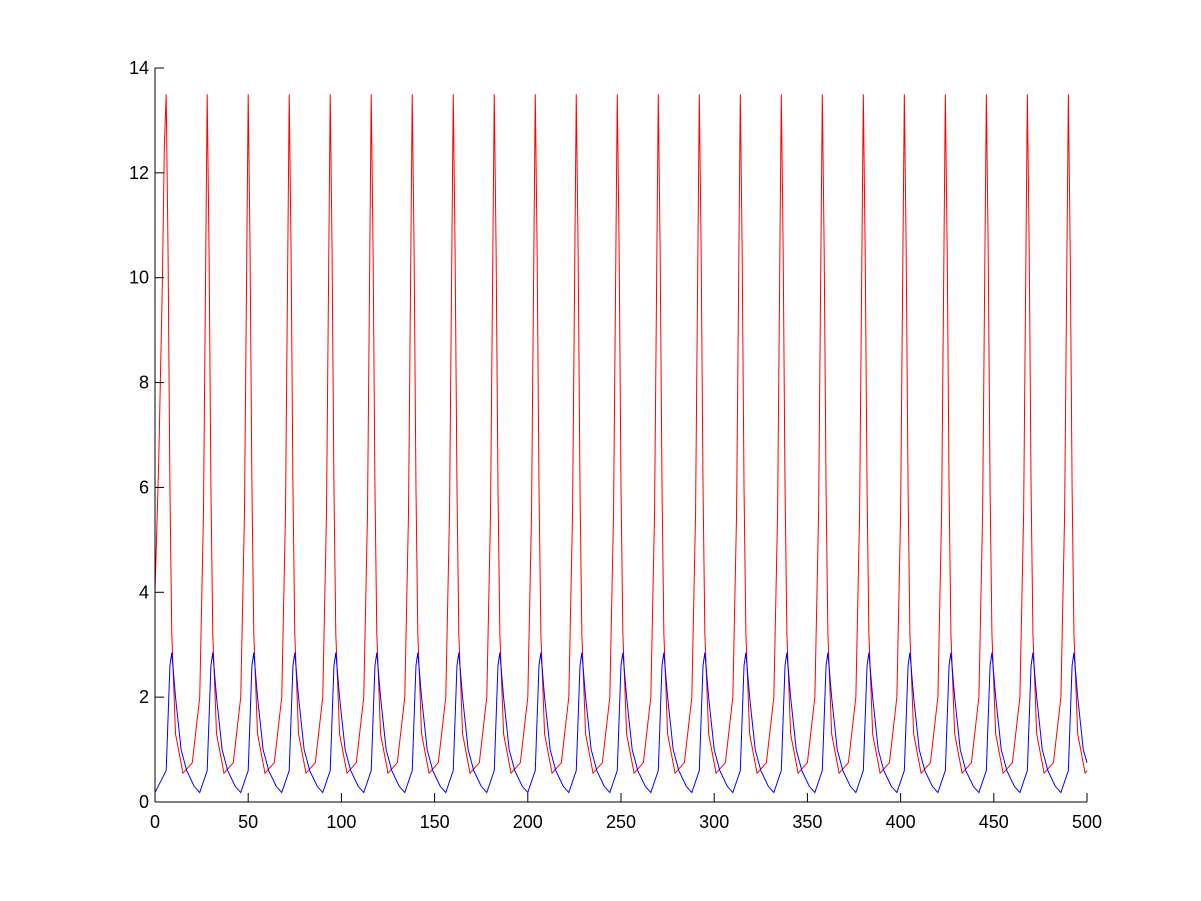 The height and width of the screenshot is (901, 1201). I want to click on x-tick-label: 150, so click(435, 822).